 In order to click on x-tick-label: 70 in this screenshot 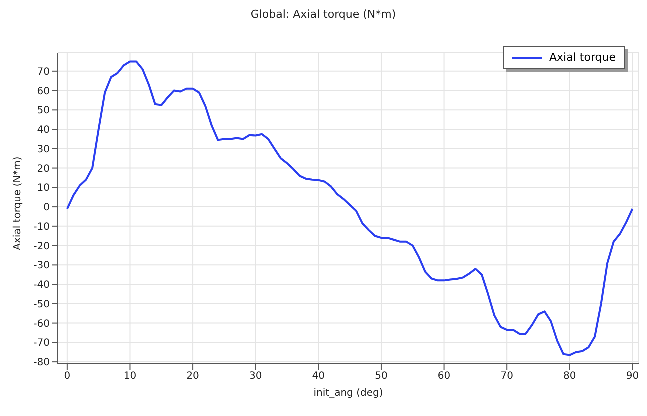, I will do `click(507, 376)`.